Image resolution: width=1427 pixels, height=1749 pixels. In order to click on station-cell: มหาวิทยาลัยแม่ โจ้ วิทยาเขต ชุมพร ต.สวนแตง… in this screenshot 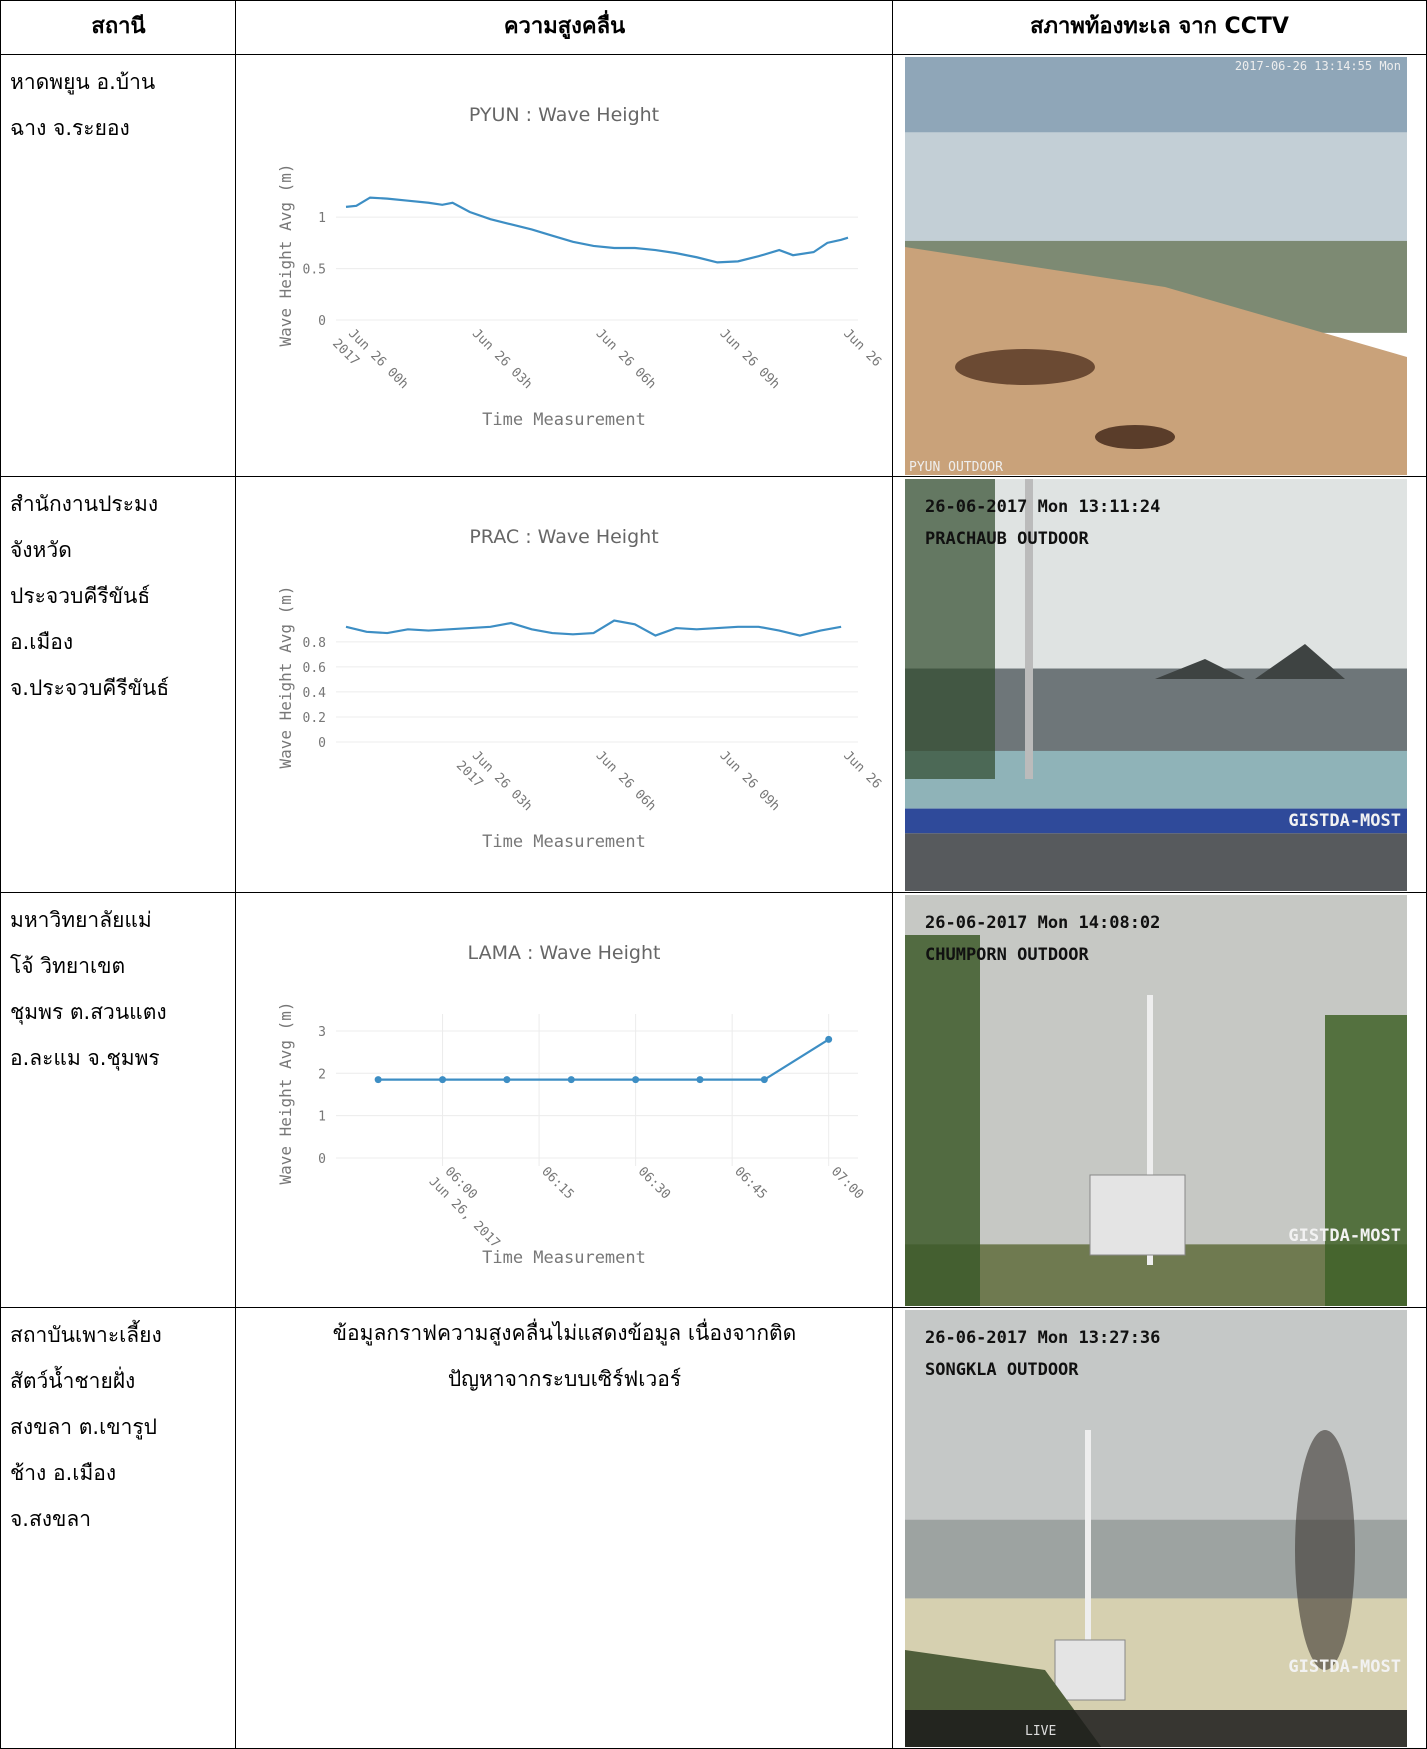, I will do `click(118, 1100)`.